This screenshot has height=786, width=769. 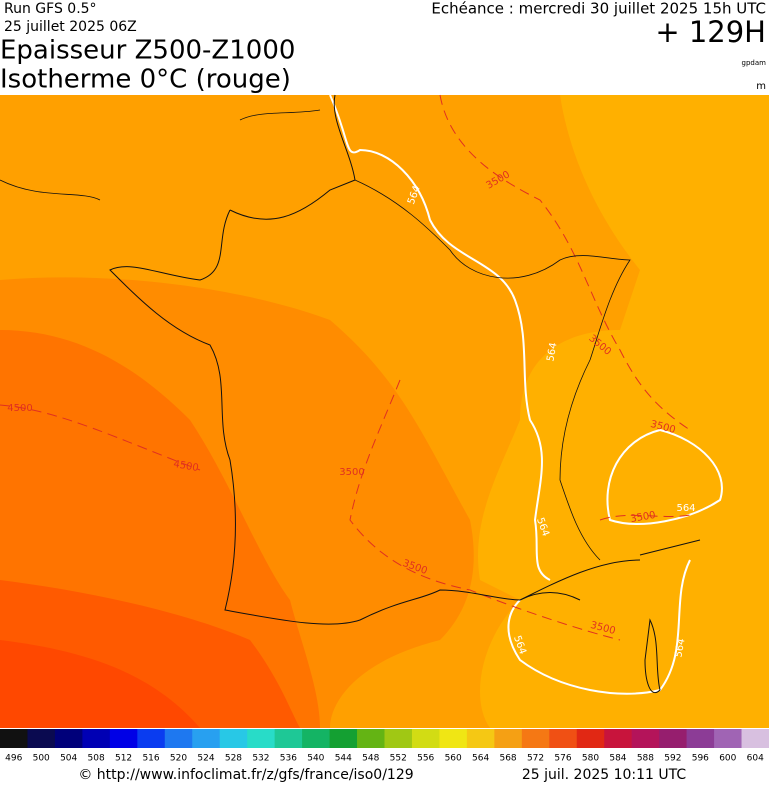 What do you see at coordinates (205, 759) in the screenshot?
I see `colorbar-label: 524` at bounding box center [205, 759].